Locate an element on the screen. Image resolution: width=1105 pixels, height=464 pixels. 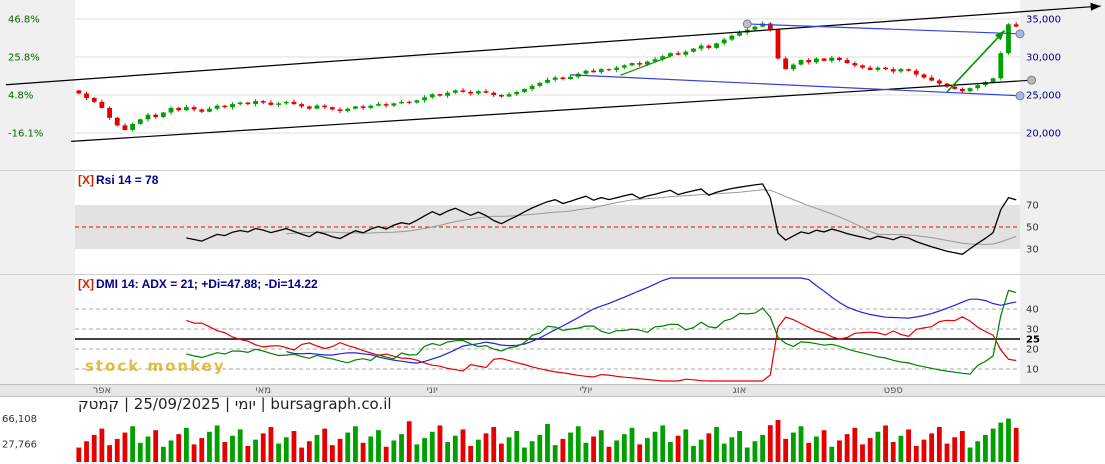
dmi-indicator-text: DMI 14: ADX = 21; +Di=47.88; -Di=14.22 is located at coordinates (207, 284).